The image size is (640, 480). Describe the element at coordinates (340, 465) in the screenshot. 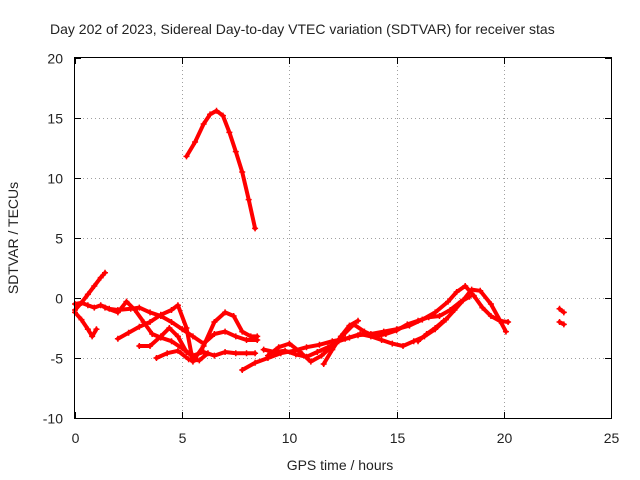

I see `x-axis-label: GPS time / hours` at that location.